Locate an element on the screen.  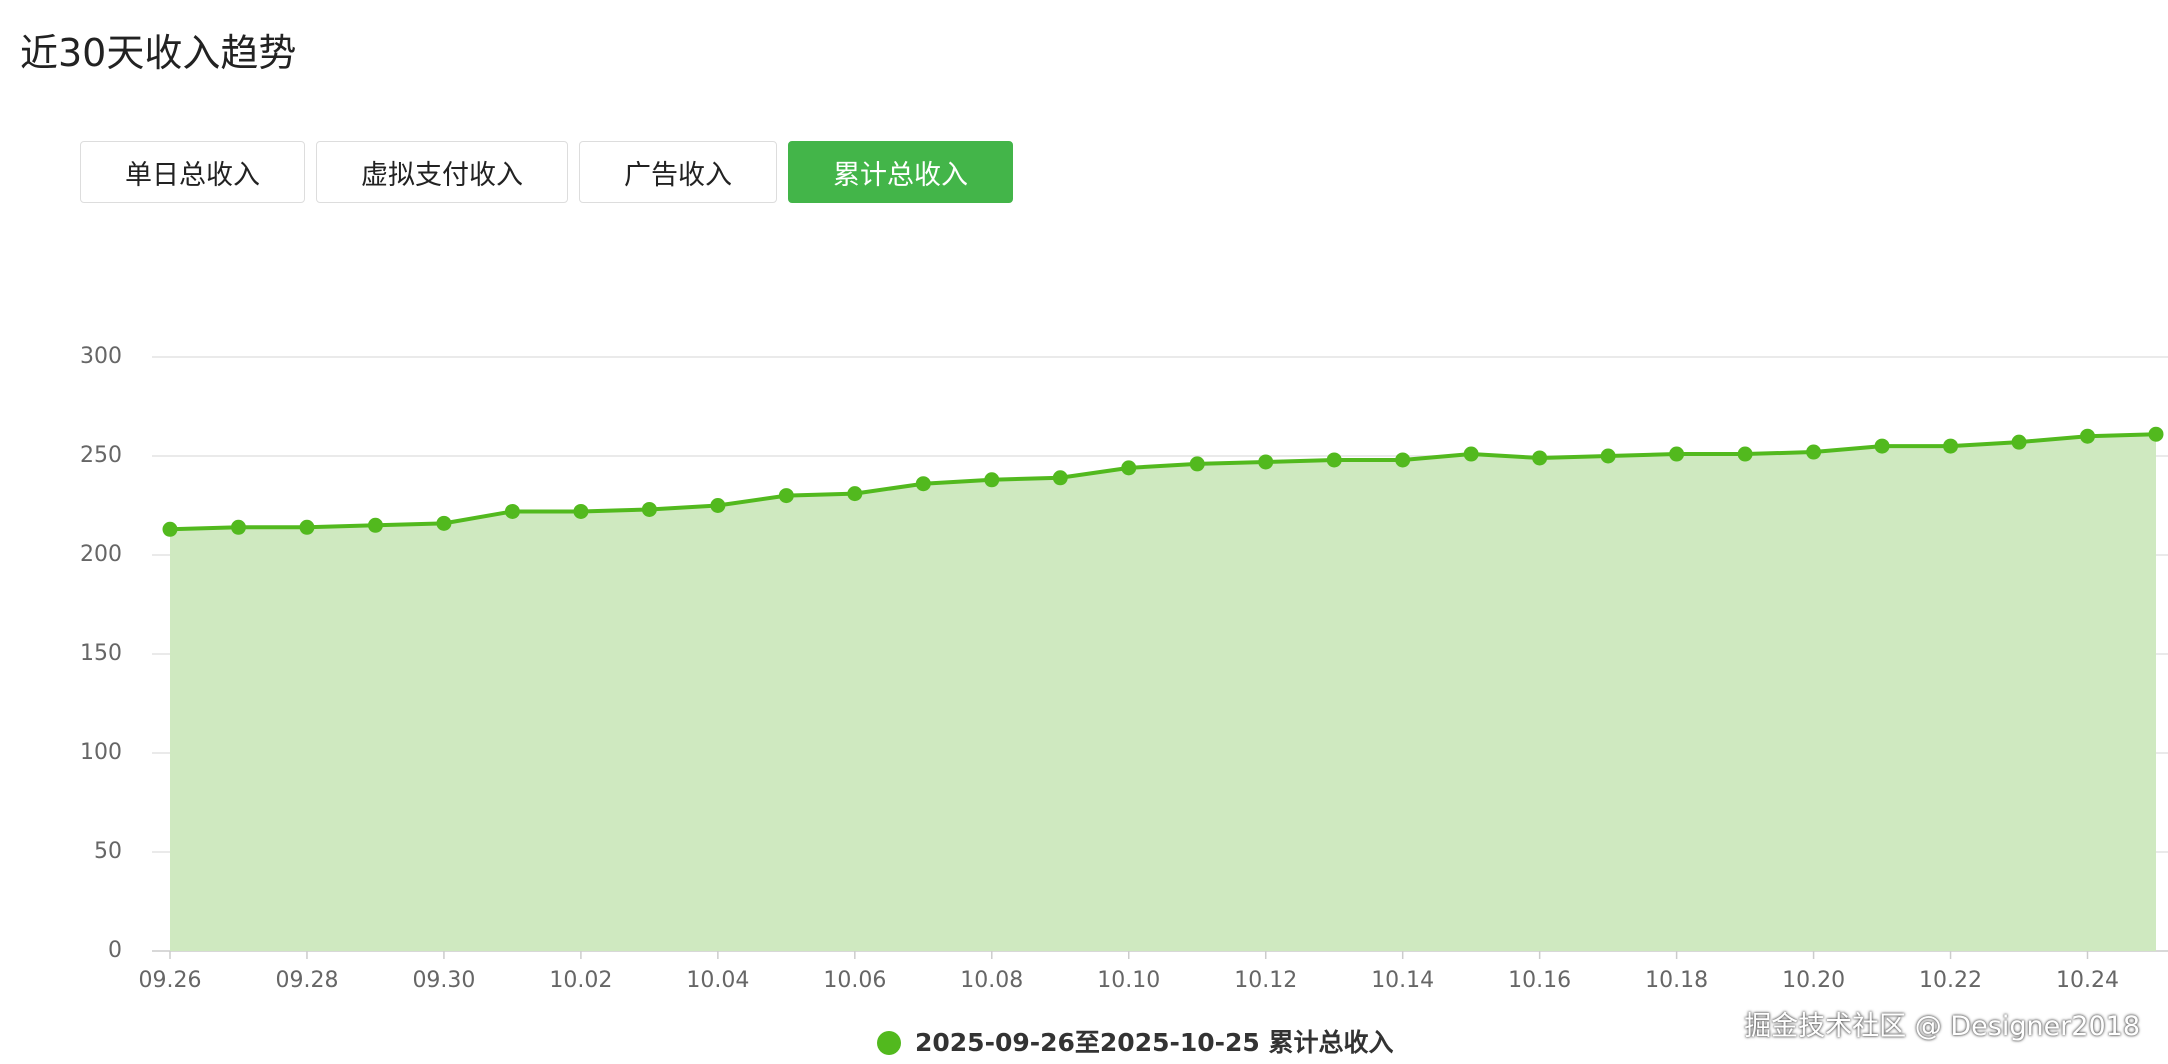
x-tick-label: 10.10 is located at coordinates (1128, 980).